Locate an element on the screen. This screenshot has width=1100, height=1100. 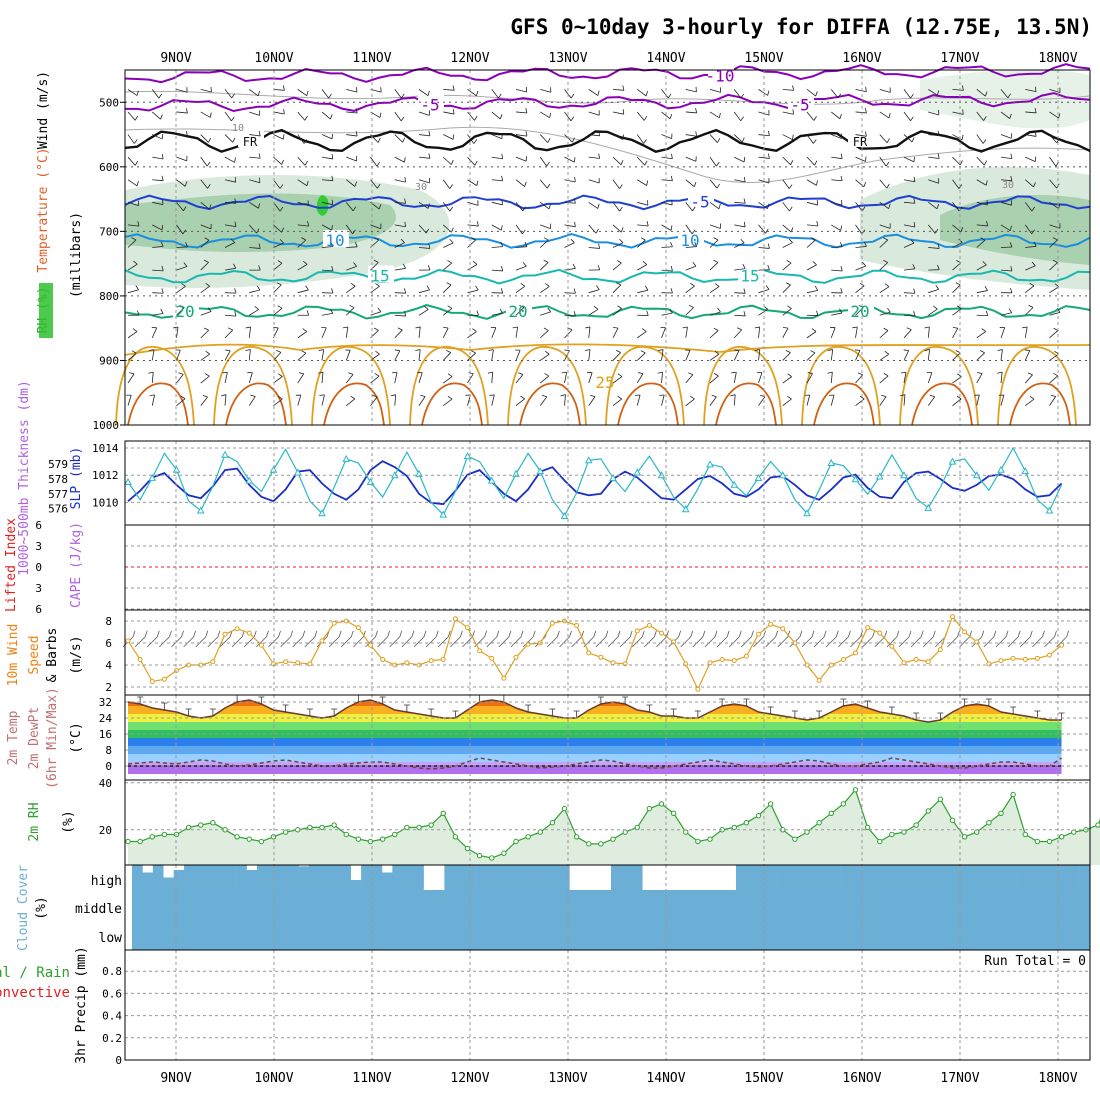
contour-label: -10 is located at coordinates (720, 75).